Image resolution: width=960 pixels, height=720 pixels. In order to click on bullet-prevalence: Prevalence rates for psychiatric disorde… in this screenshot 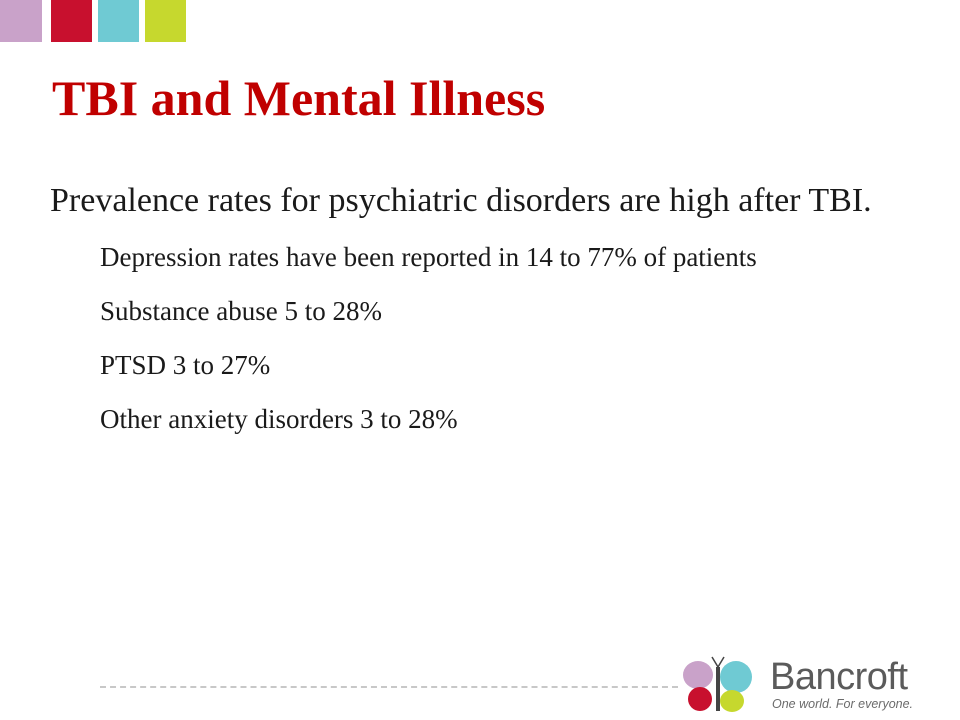, I will do `click(461, 200)`.